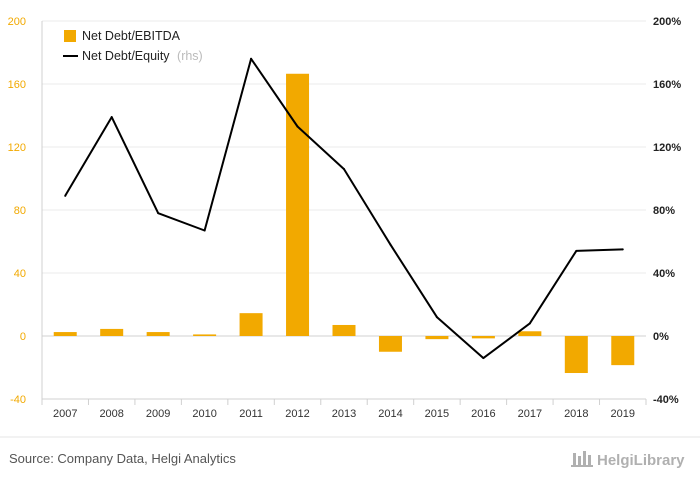 This screenshot has width=700, height=483. Describe the element at coordinates (65, 414) in the screenshot. I see `x-tick-label: 2007` at that location.